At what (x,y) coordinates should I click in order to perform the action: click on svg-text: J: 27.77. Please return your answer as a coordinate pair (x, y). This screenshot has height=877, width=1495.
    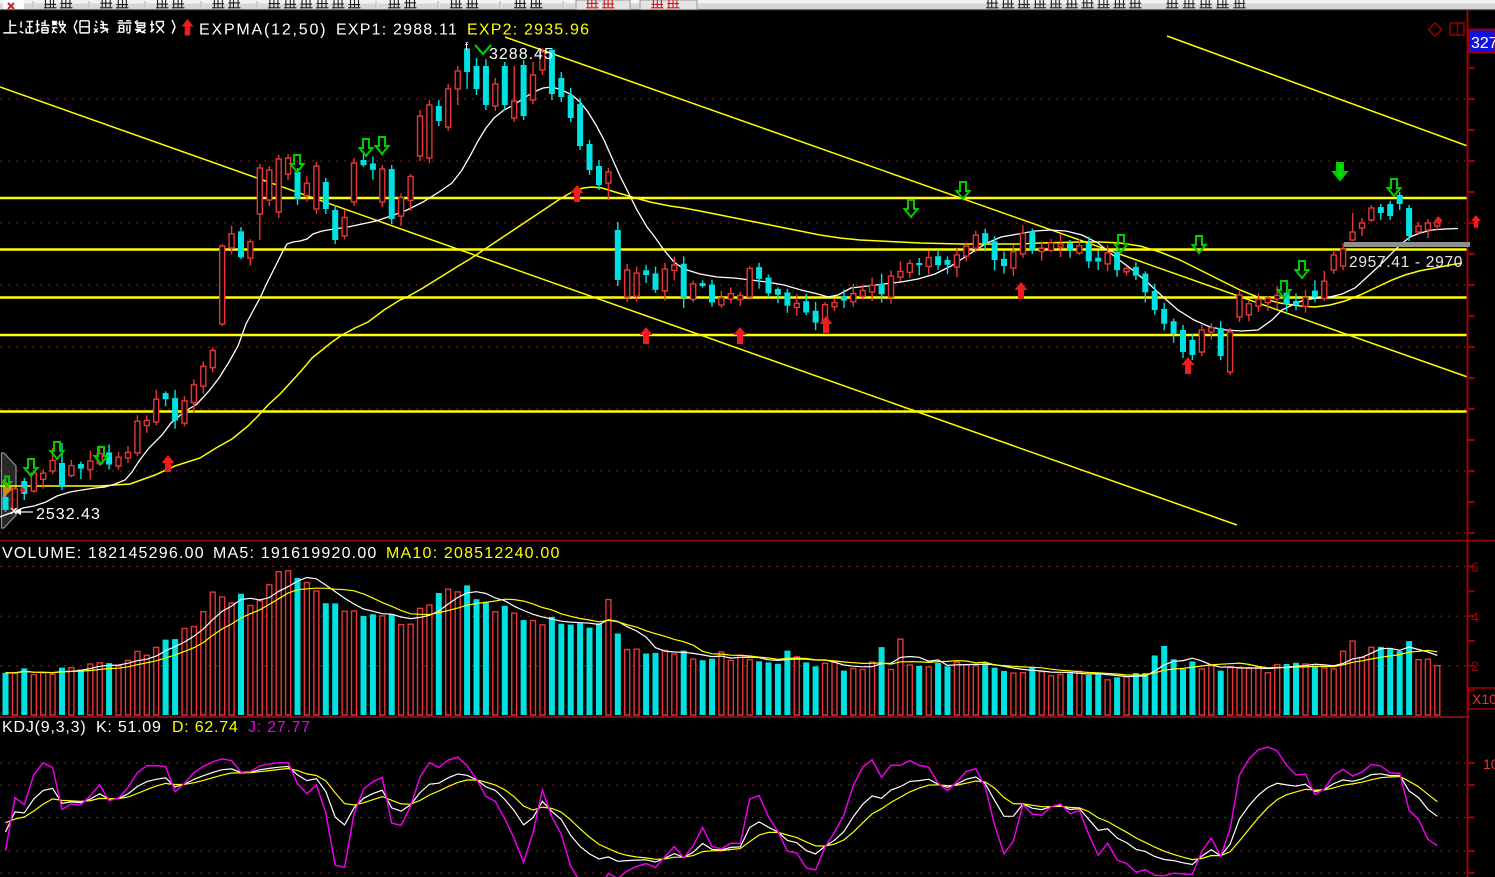
    Looking at the image, I should click on (279, 727).